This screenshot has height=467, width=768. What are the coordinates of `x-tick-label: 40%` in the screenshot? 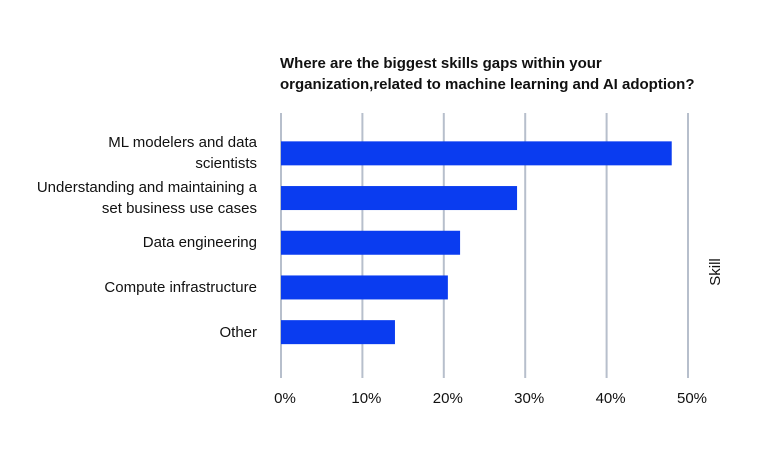 It's located at (611, 398).